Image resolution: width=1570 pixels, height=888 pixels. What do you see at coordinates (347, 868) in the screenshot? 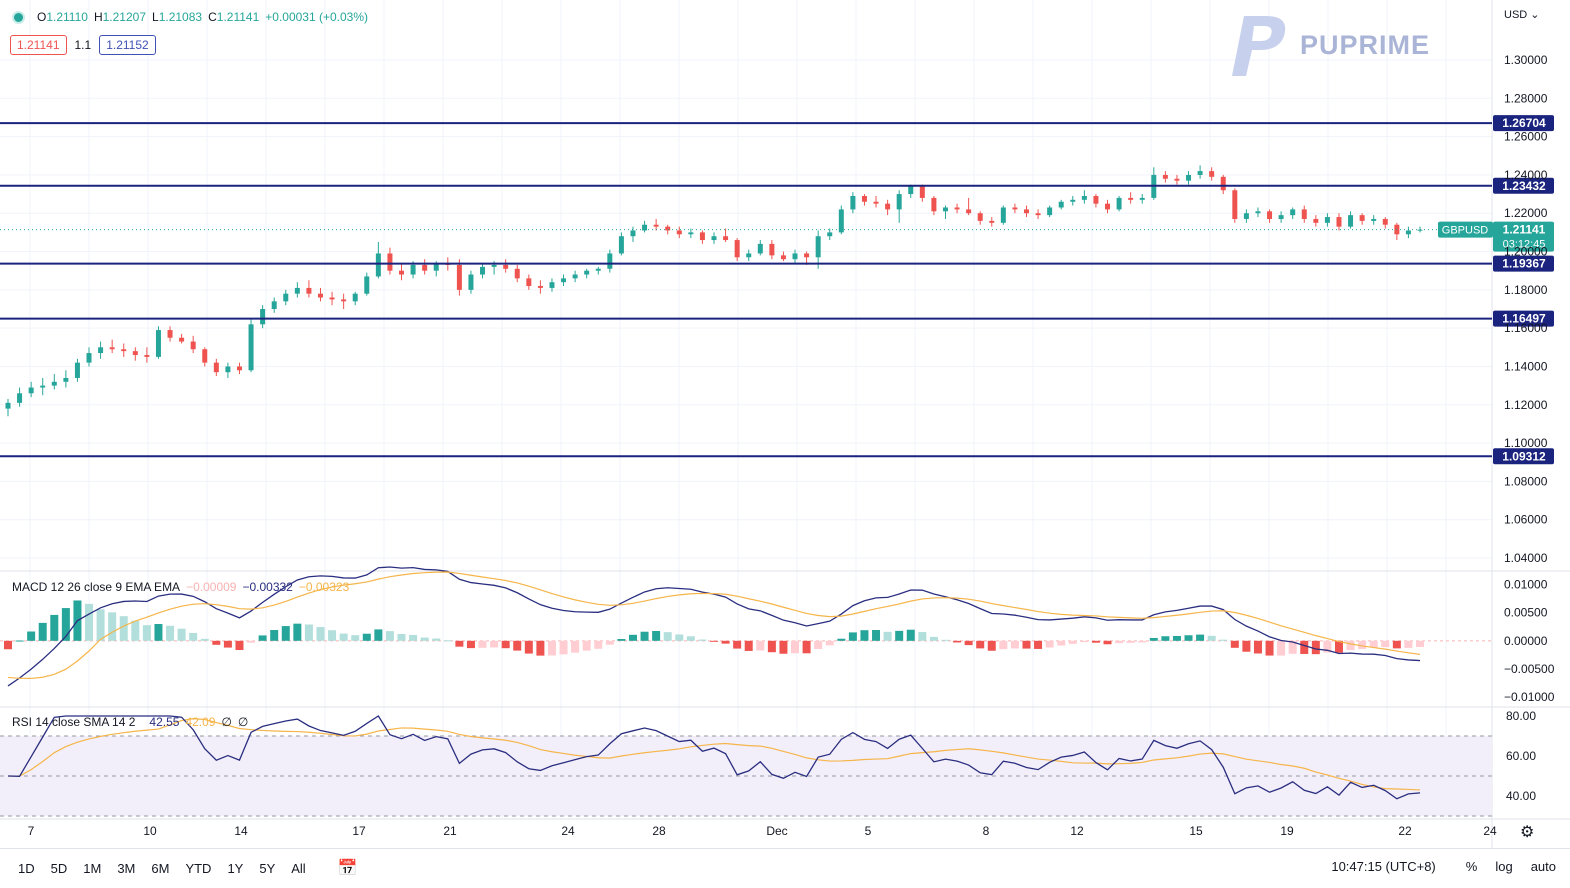
I see `calendar-goto-icon: 📅` at bounding box center [347, 868].